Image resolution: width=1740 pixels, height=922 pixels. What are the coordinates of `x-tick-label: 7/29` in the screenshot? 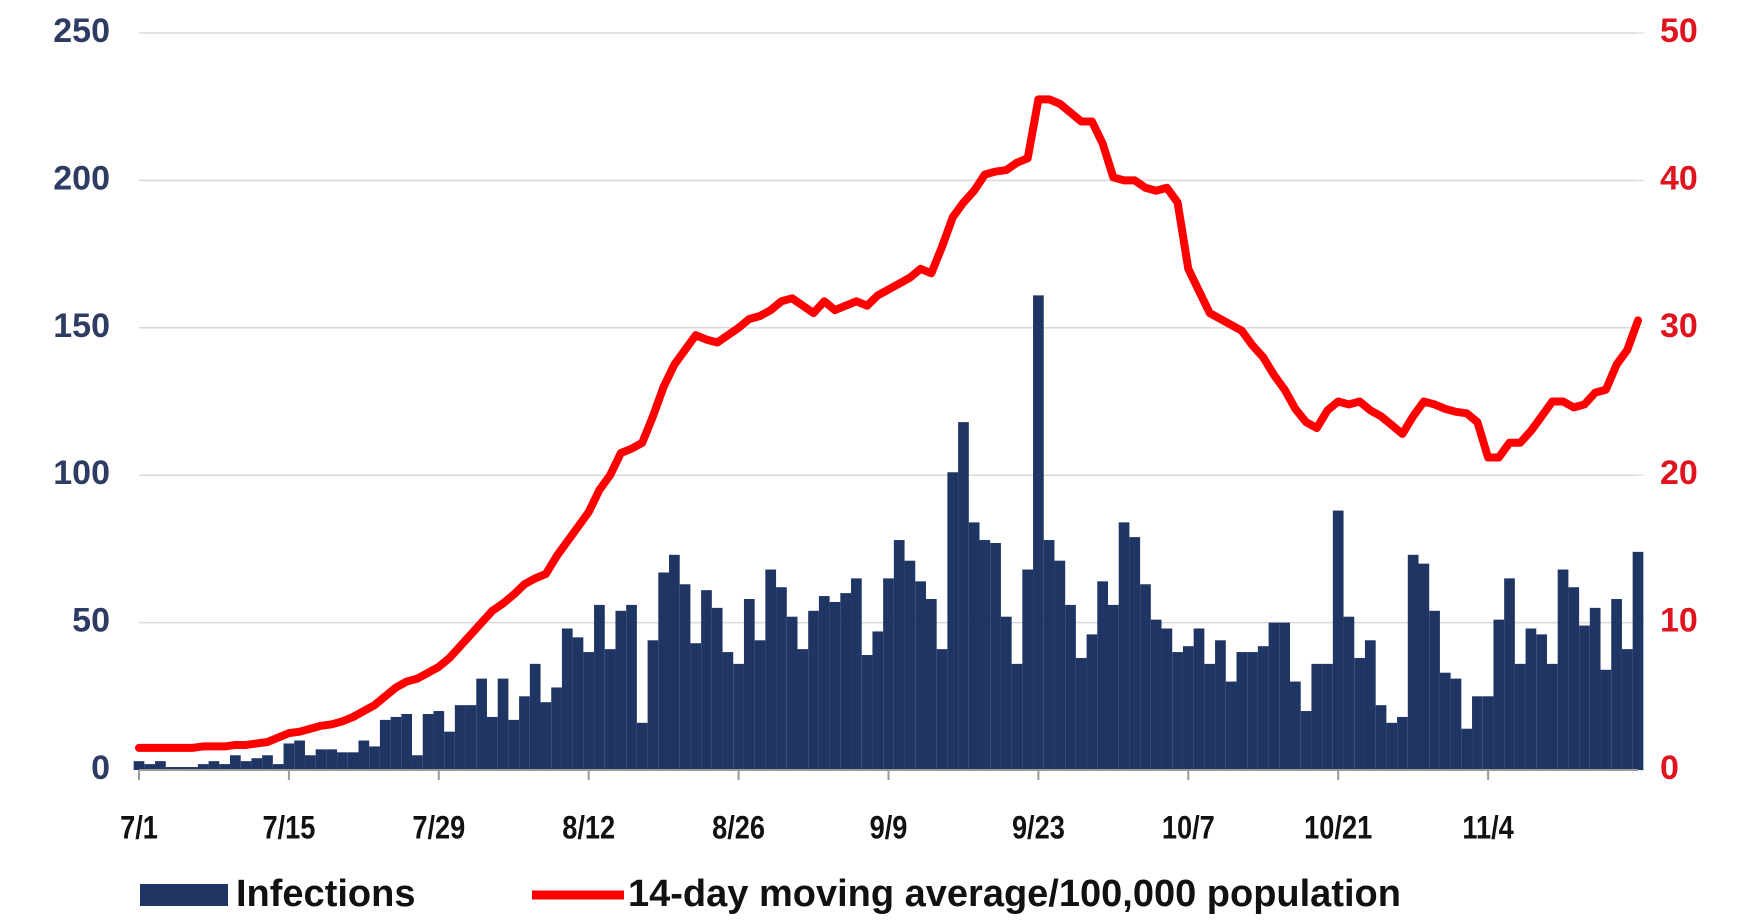 It's located at (438, 828).